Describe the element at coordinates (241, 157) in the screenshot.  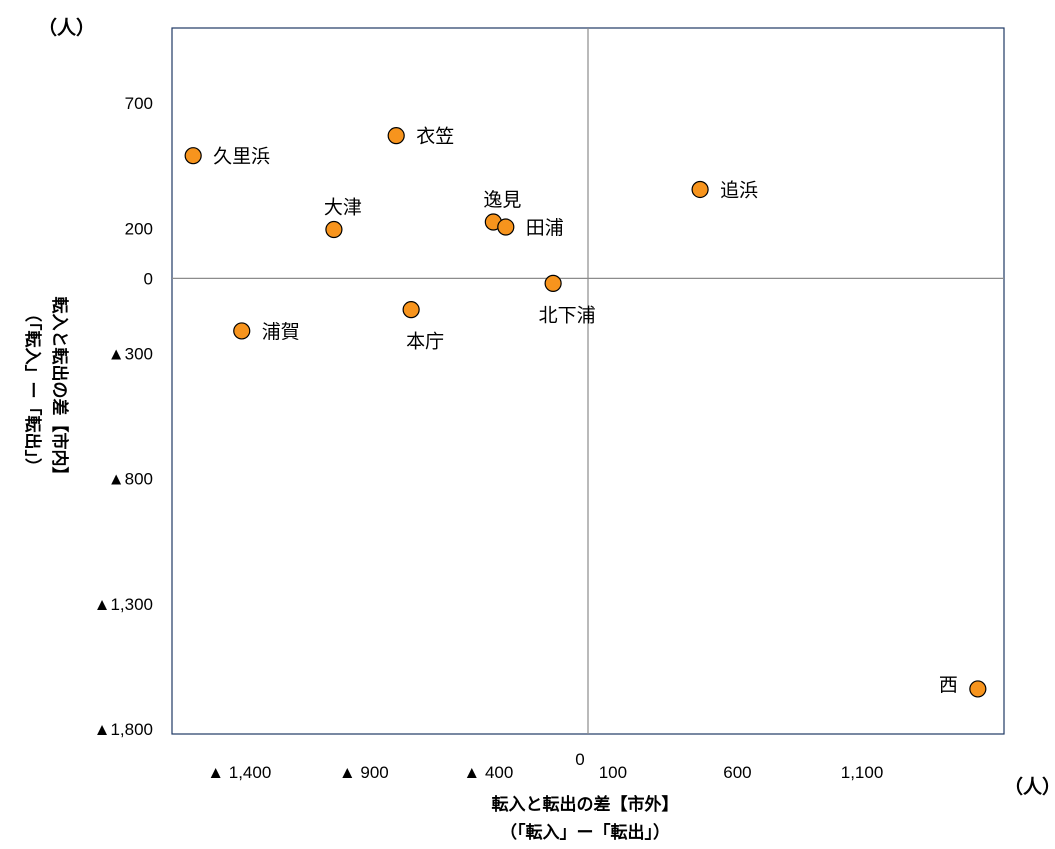
I see `point-label: 久里浜` at that location.